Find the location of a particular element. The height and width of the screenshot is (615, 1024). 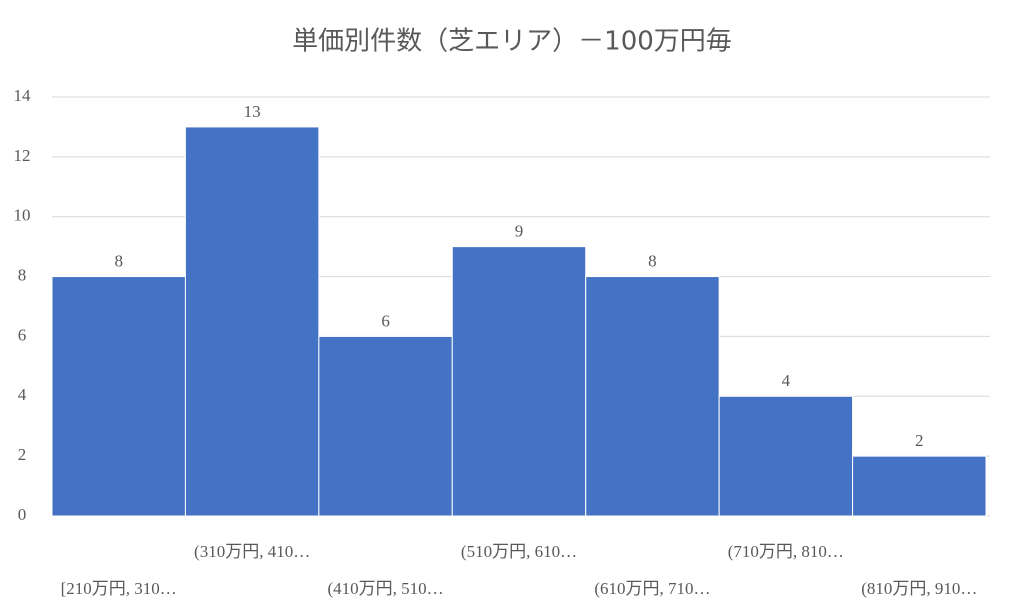

y-tick-label: 8 is located at coordinates (22, 274).